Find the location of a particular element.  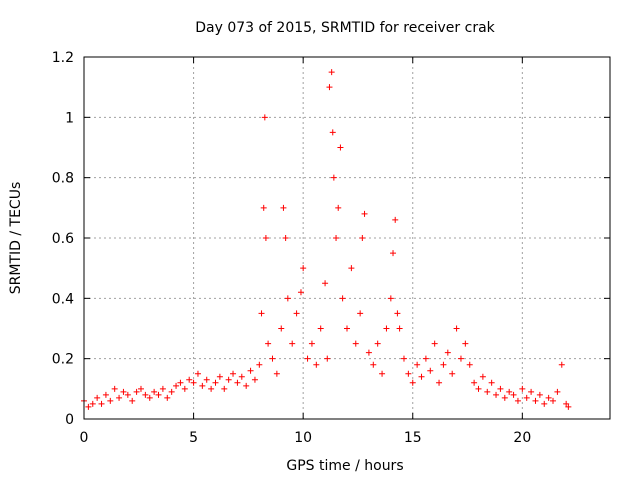

x-tick-label: 20 is located at coordinates (522, 438).